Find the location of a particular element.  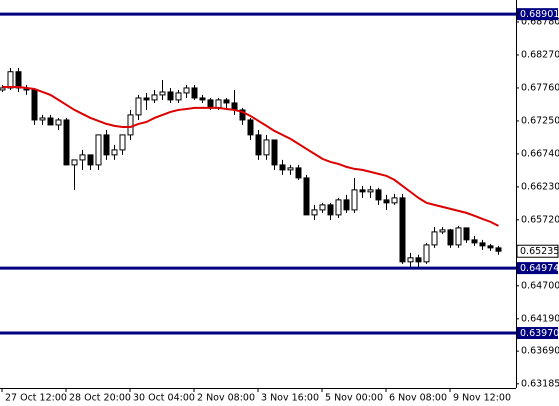

x-tick-label: 6 Nov 08:00 is located at coordinates (418, 398).